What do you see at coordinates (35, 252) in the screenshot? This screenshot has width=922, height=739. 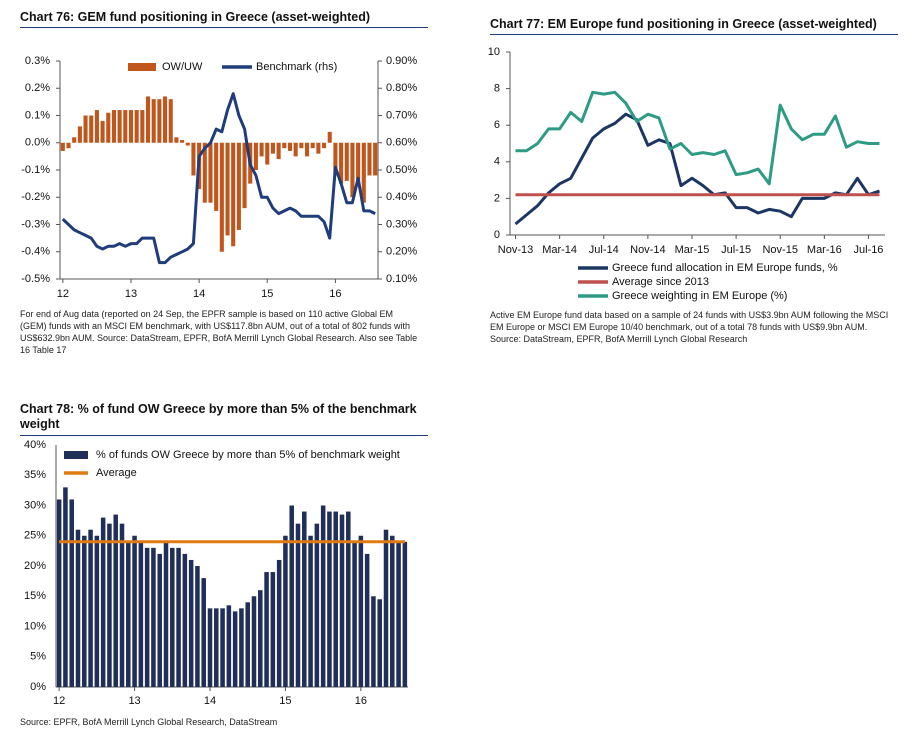 I see `y-tick-label: -0.4%` at bounding box center [35, 252].